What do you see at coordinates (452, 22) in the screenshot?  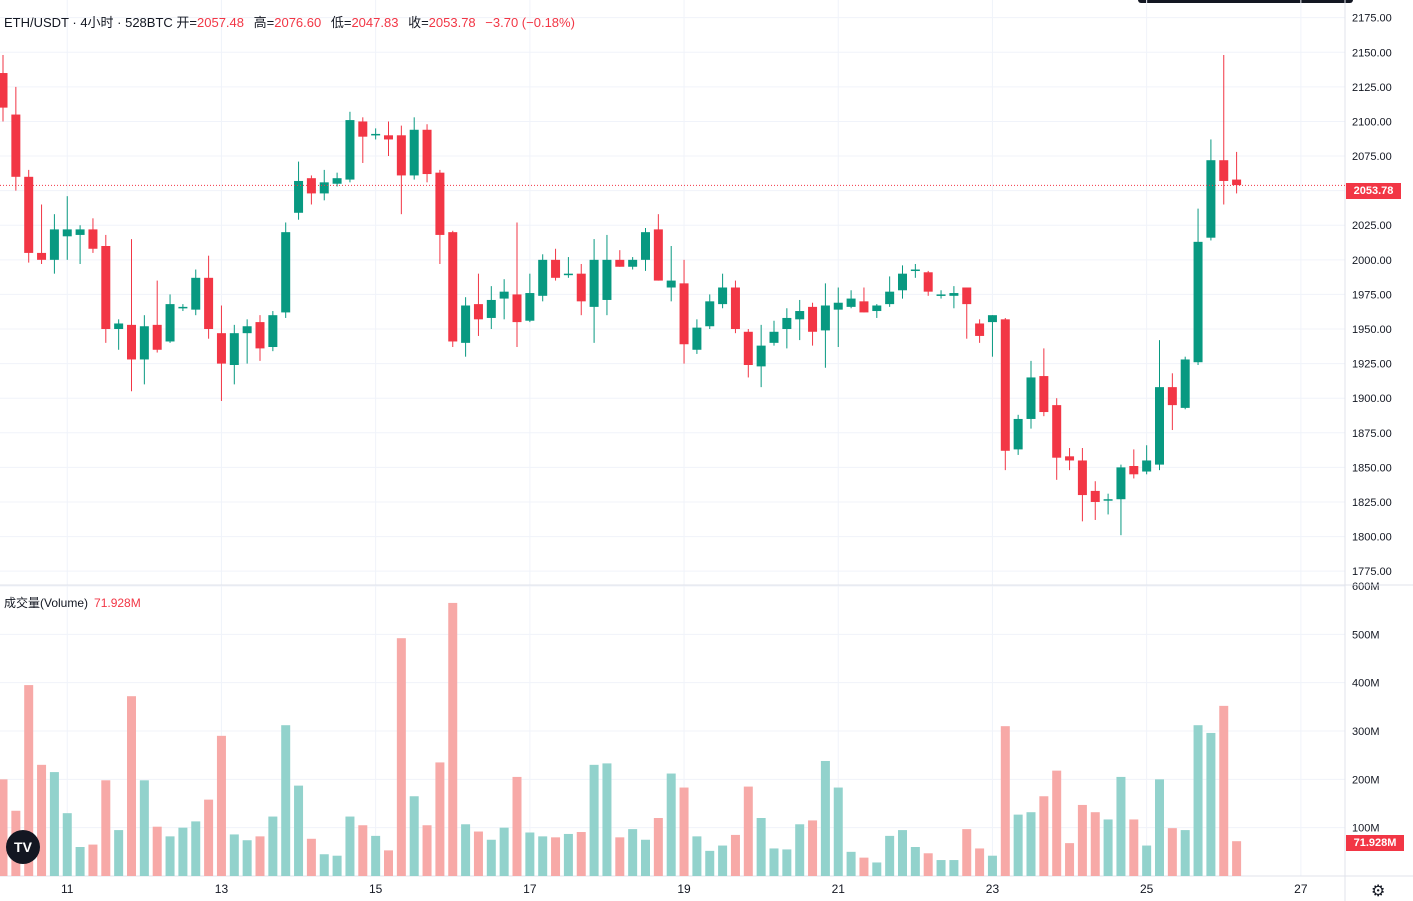 I see `close-value: 2053.78` at bounding box center [452, 22].